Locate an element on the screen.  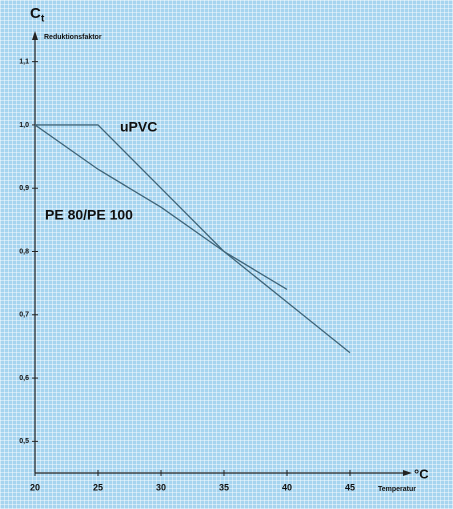
x-arrow is located at coordinates (407, 473).